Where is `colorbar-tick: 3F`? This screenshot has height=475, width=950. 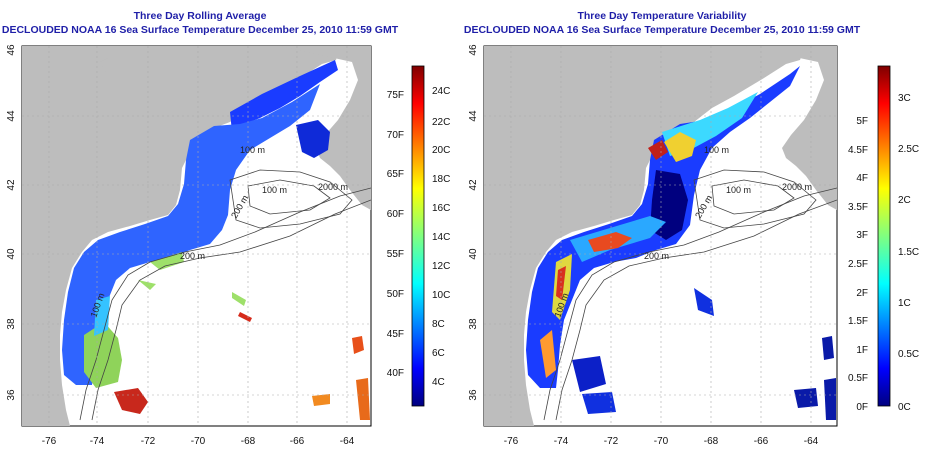 colorbar-tick: 3F is located at coordinates (862, 235).